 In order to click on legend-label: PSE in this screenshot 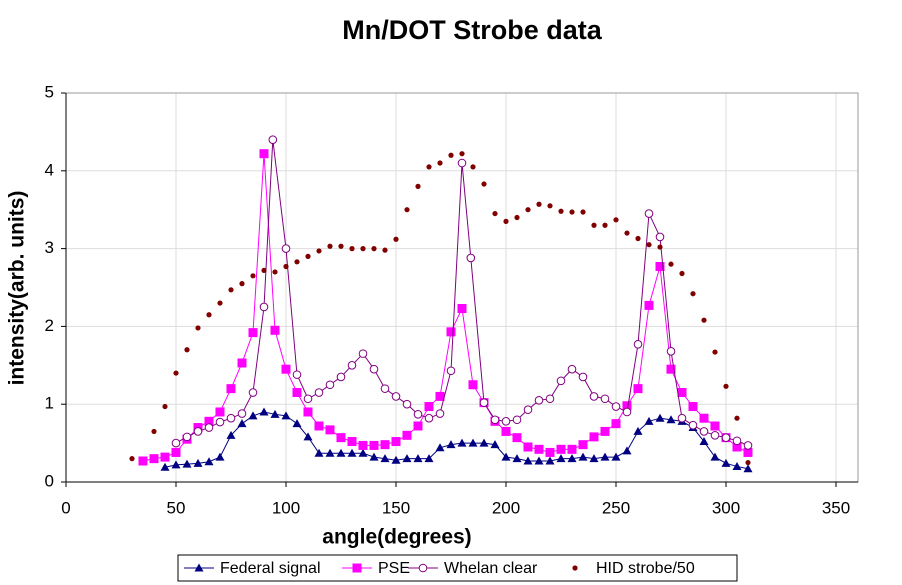, I will do `click(394, 568)`.